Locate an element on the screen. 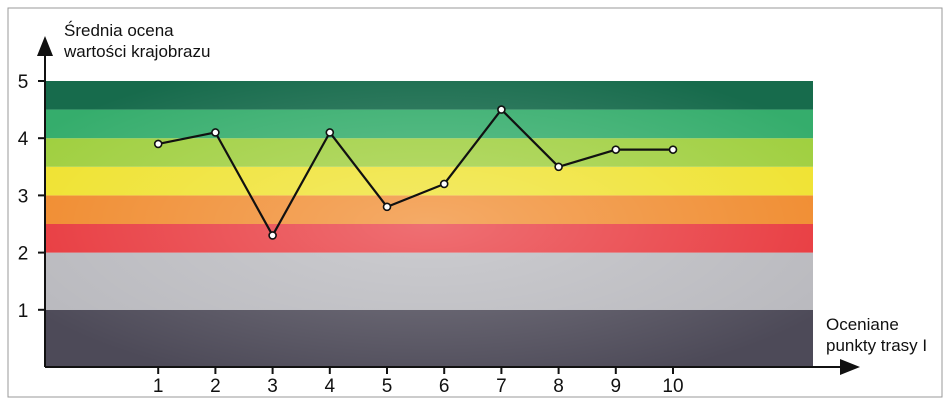 This screenshot has width=950, height=405. x-axis-title-line-1: Oceniane is located at coordinates (862, 324).